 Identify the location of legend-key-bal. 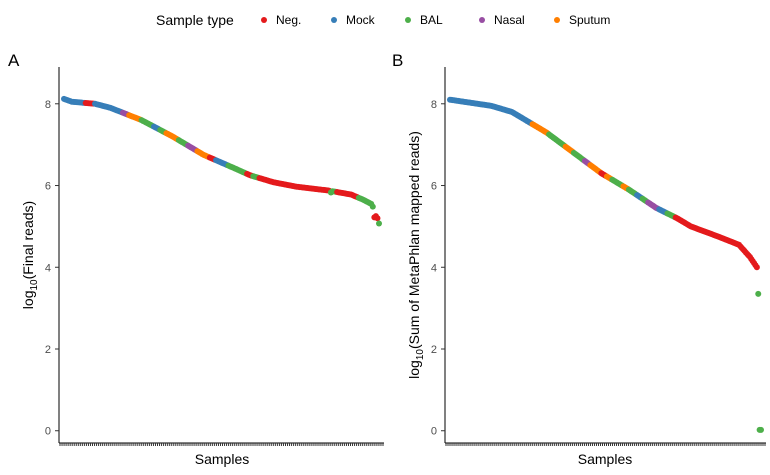
(408, 20).